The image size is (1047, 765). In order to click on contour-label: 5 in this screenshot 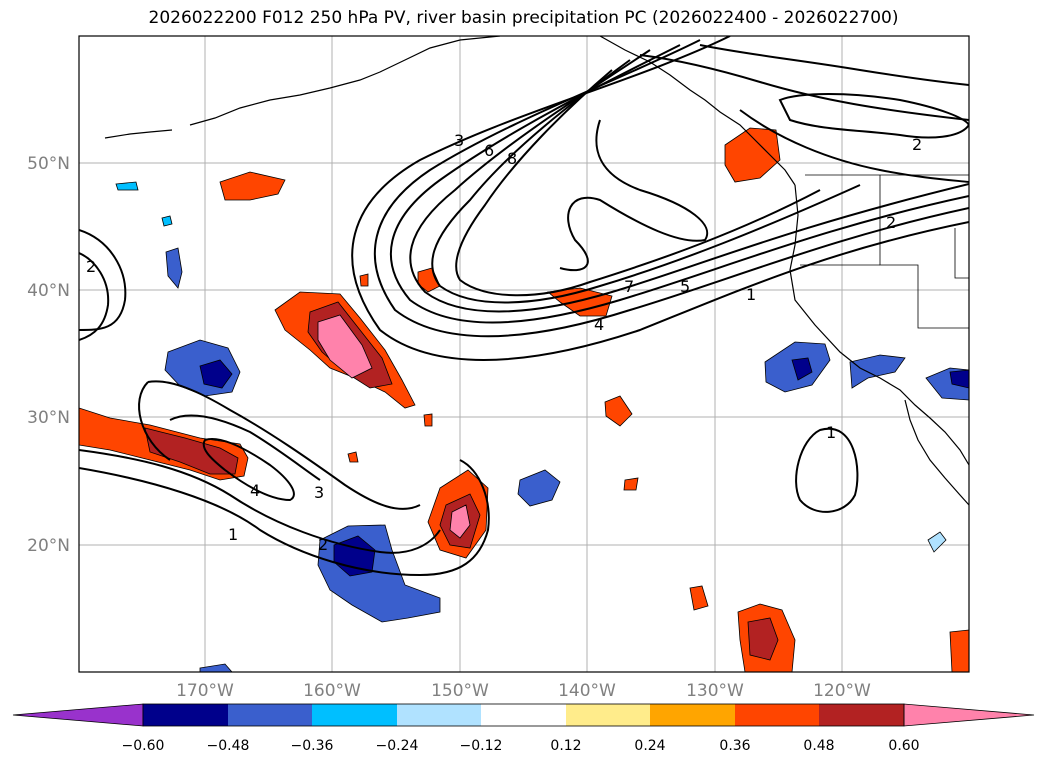, I will do `click(685, 286)`.